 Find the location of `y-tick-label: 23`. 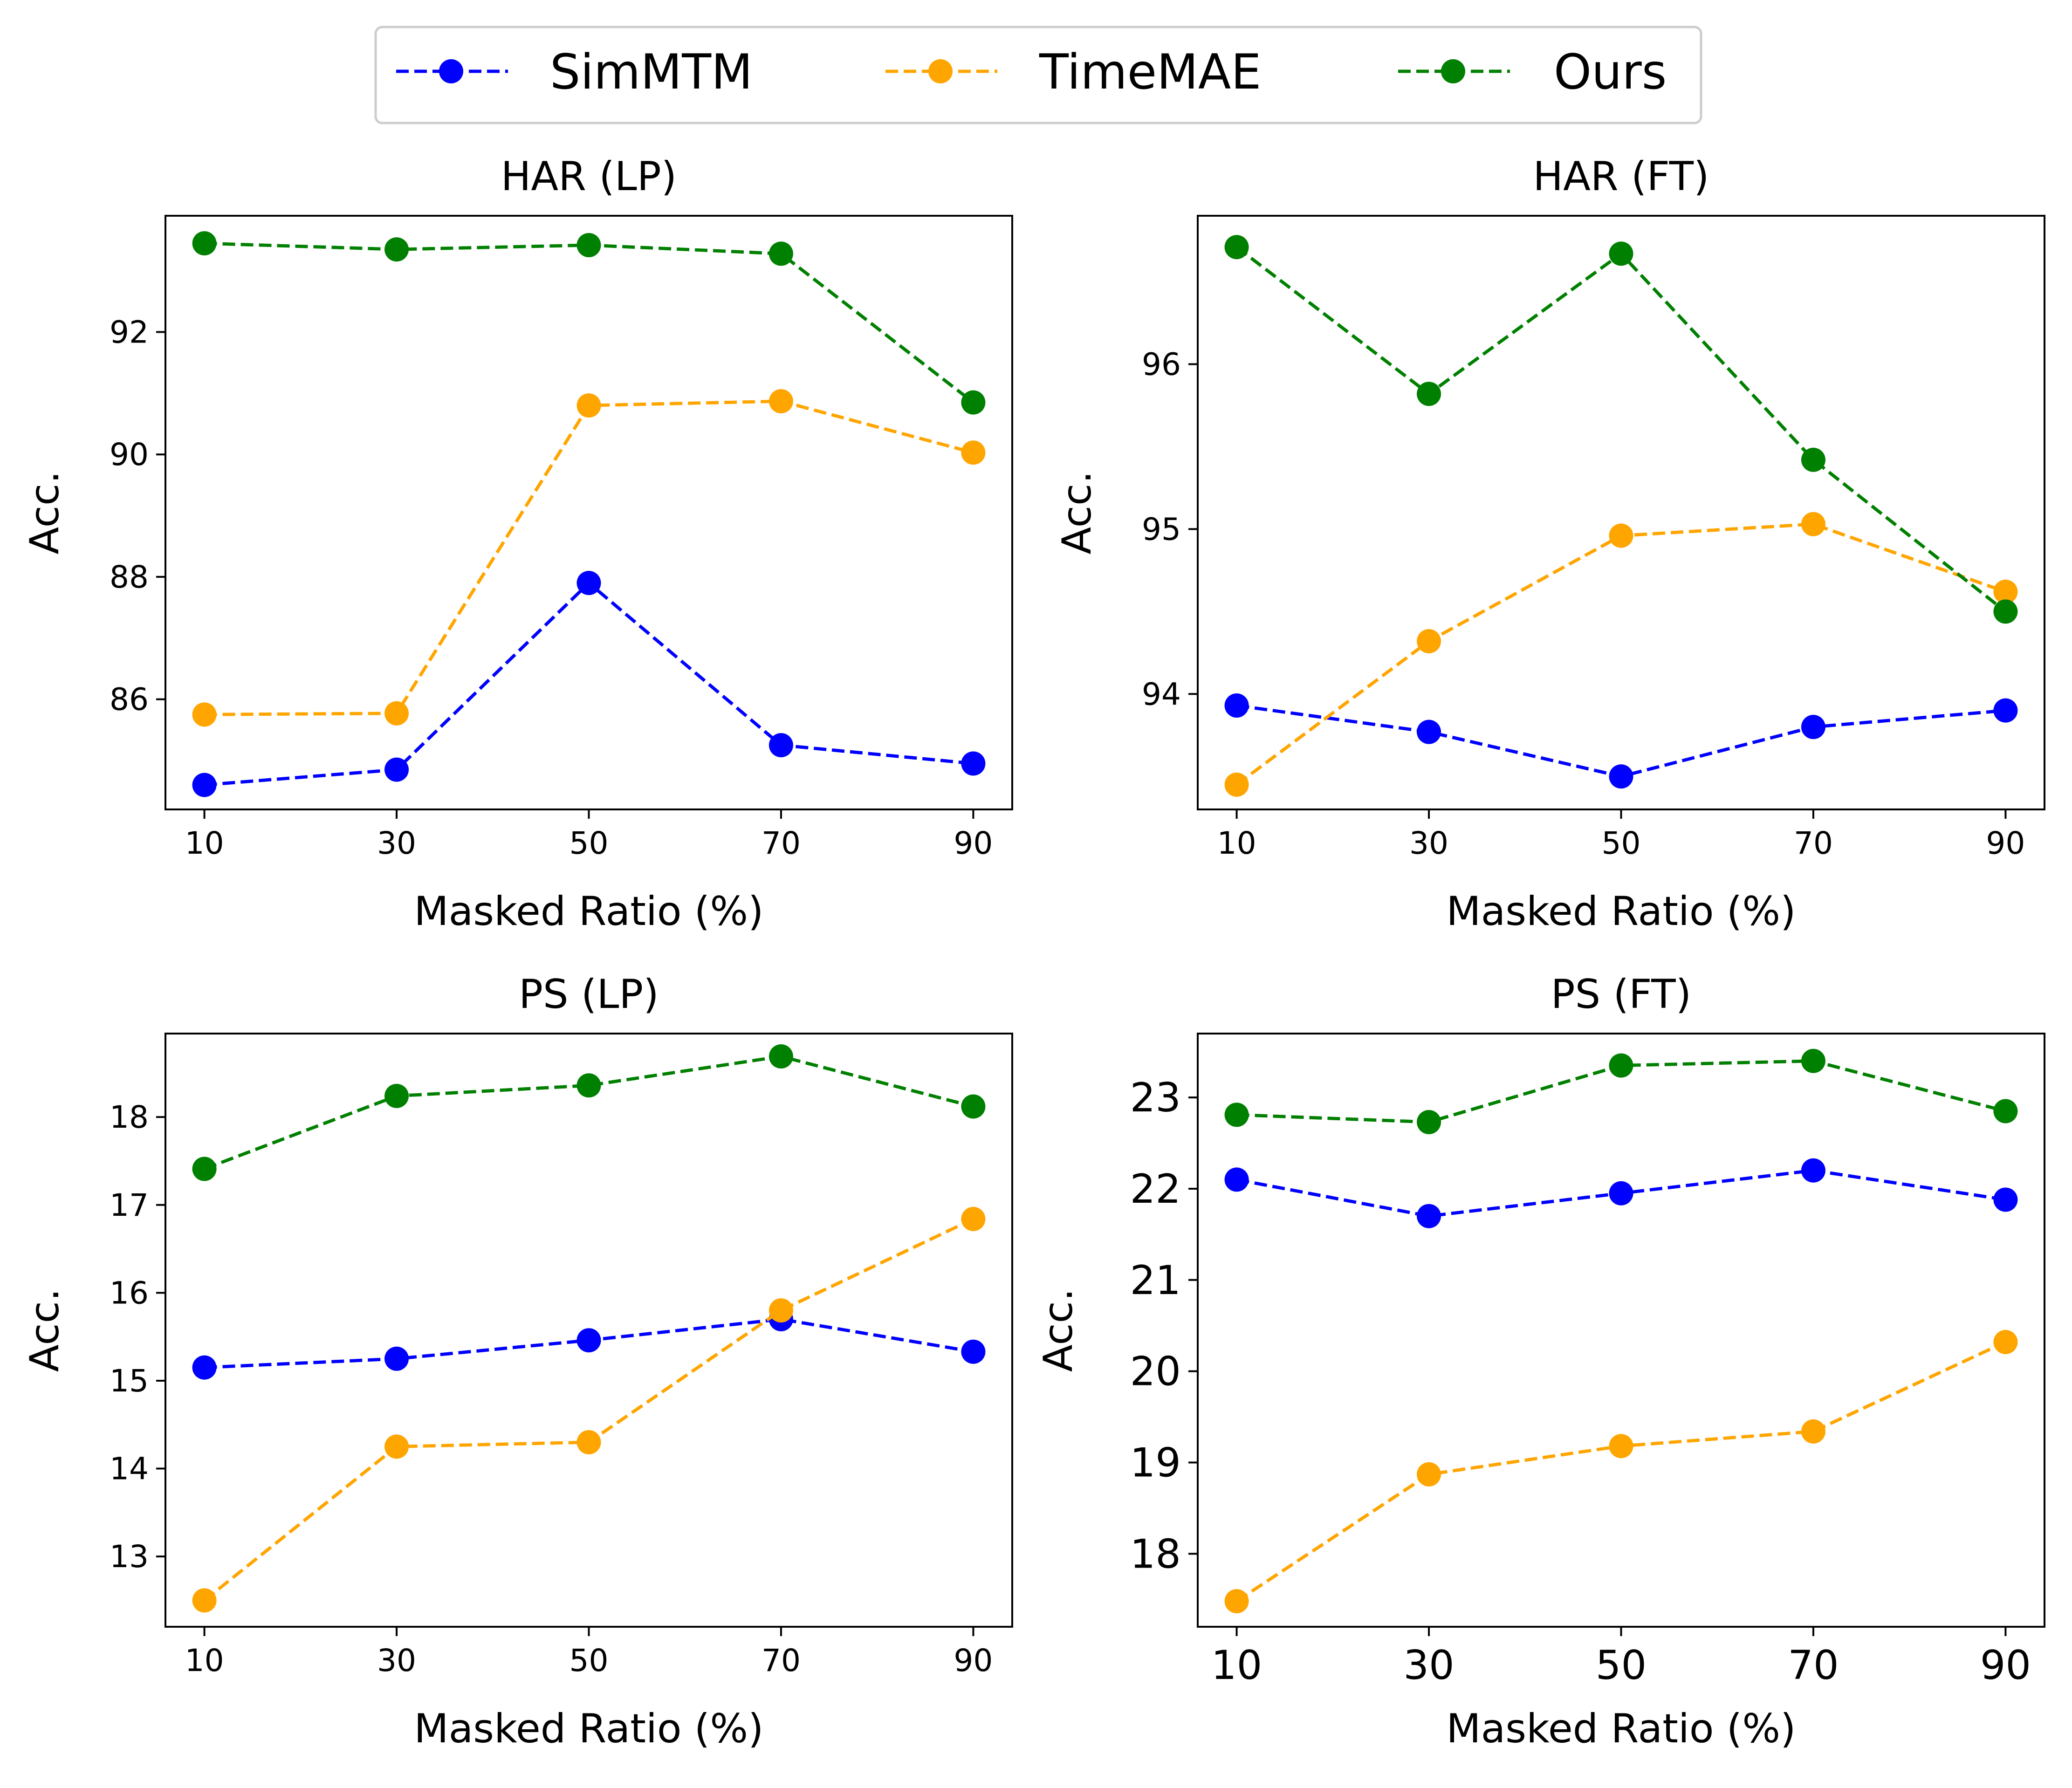

y-tick-label: 23 is located at coordinates (1155, 1098).